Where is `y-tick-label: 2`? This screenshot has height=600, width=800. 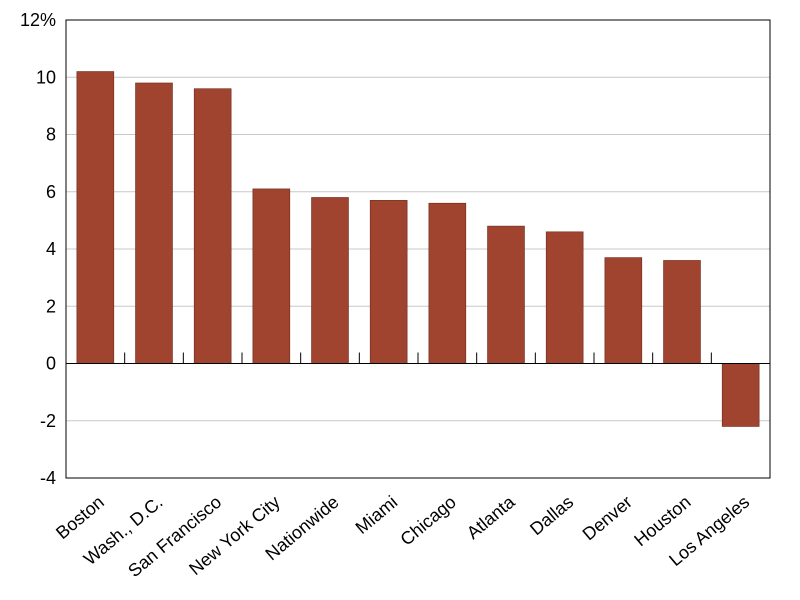 y-tick-label: 2 is located at coordinates (51, 306).